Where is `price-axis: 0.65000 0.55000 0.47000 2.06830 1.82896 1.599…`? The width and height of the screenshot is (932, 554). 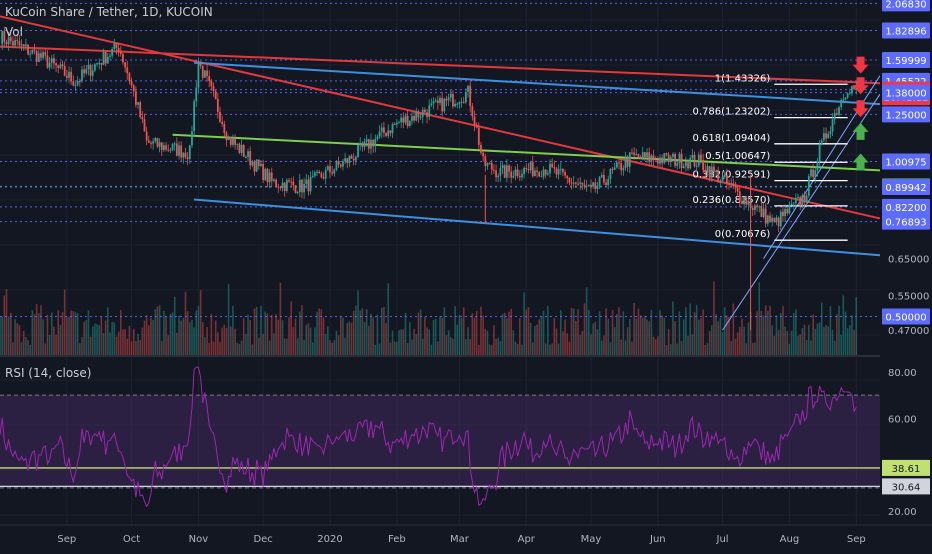 price-axis: 0.65000 0.55000 0.47000 2.06830 1.82896 1.599… is located at coordinates (906, 275).